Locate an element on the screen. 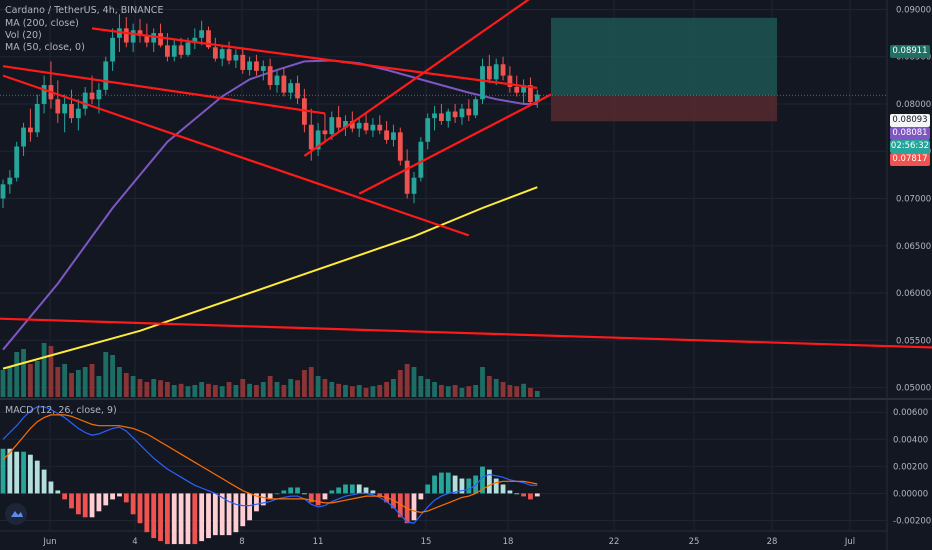  tradingview-logo is located at coordinates (16, 514).